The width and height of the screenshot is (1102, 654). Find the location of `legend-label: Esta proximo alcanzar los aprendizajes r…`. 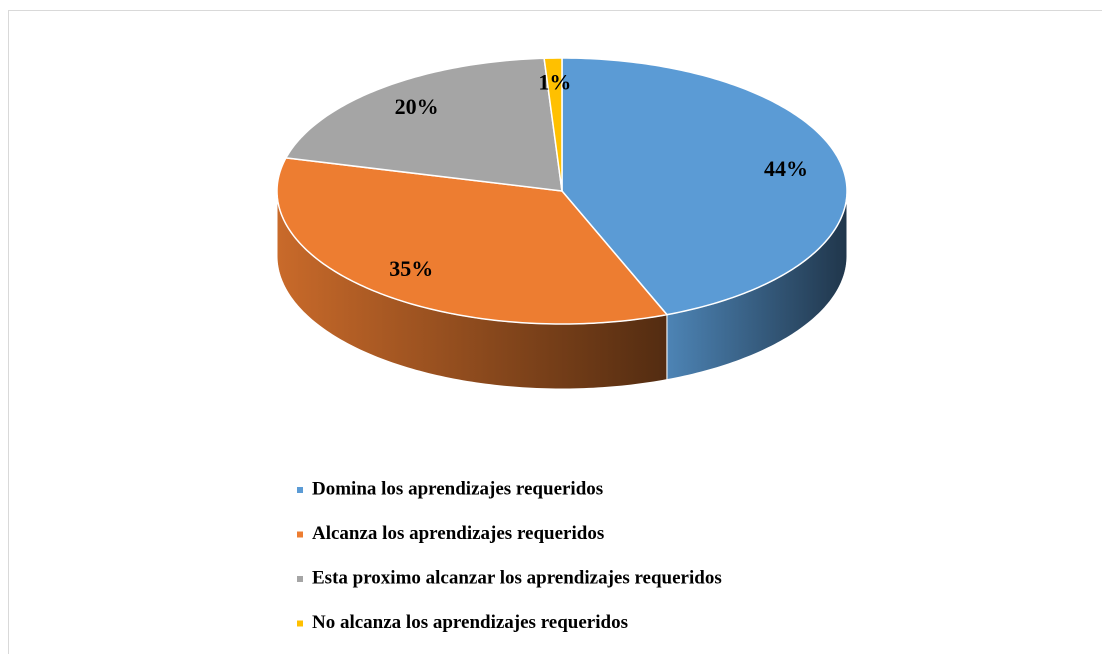

legend-label: Esta proximo alcanzar los aprendizajes r… is located at coordinates (517, 577).